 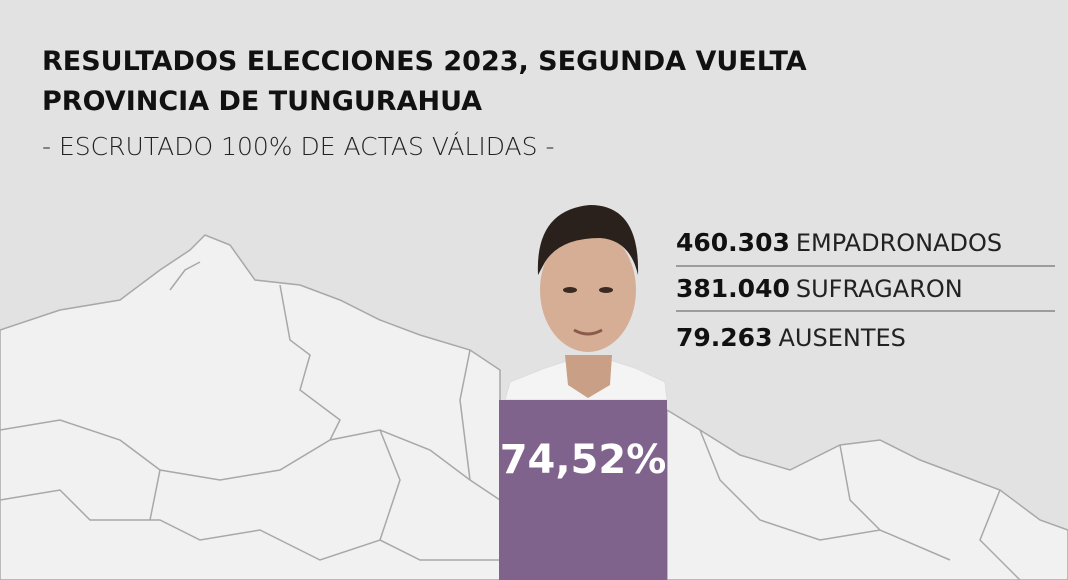 I want to click on stat: 460.303 EMPADRONADOS, so click(x=839, y=242).